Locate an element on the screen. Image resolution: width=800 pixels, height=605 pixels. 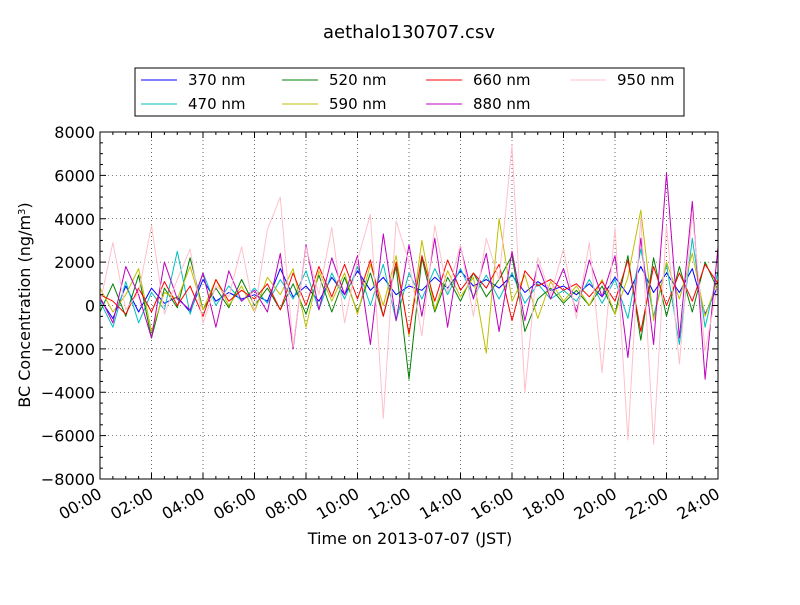
legend-item: 660 nm is located at coordinates (478, 80).